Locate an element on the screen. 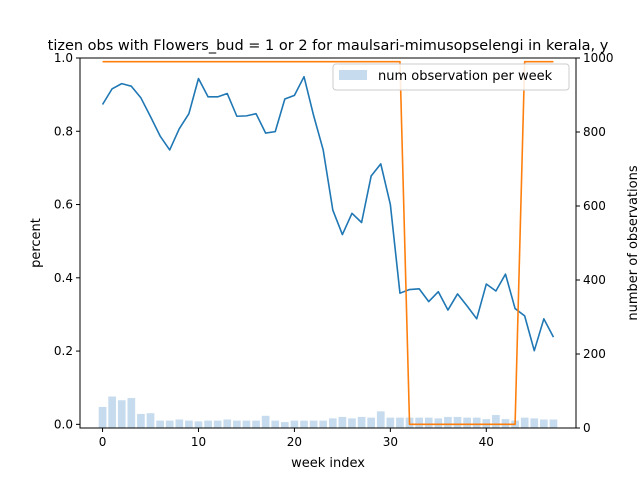  y-axis-label-left: percent is located at coordinates (36, 243).